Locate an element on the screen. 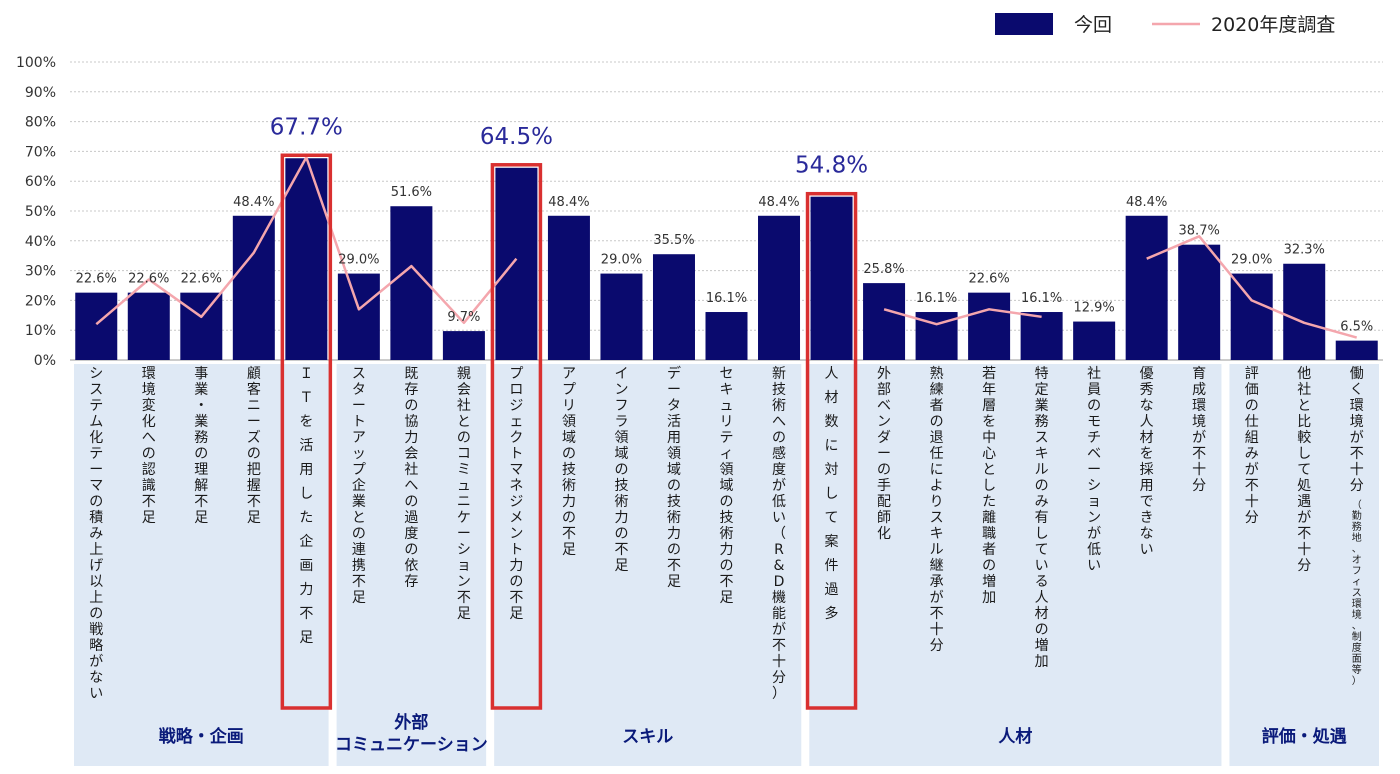 Image resolution: width=1400 pixels, height=774 pixels. category-label-char: 理 is located at coordinates (201, 470).